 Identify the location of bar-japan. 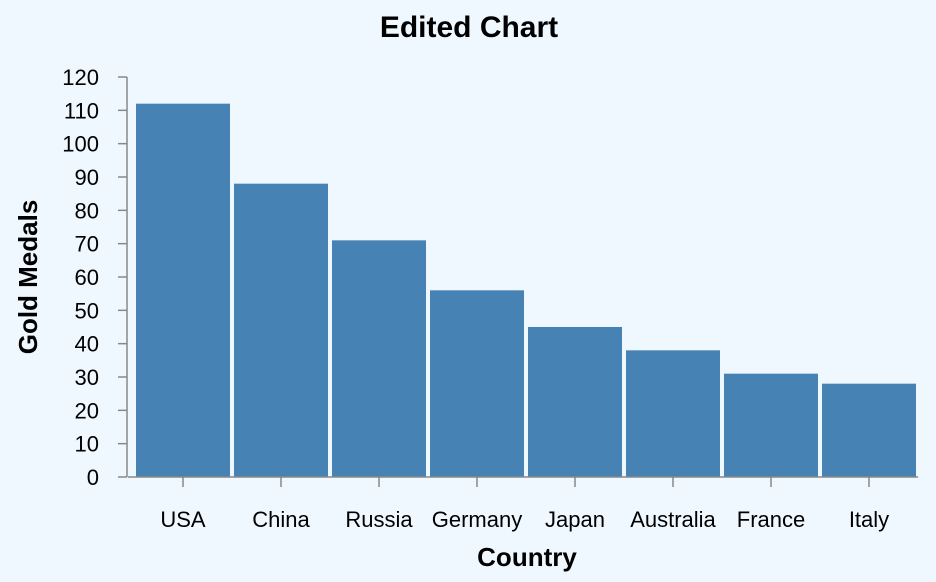
(575, 402).